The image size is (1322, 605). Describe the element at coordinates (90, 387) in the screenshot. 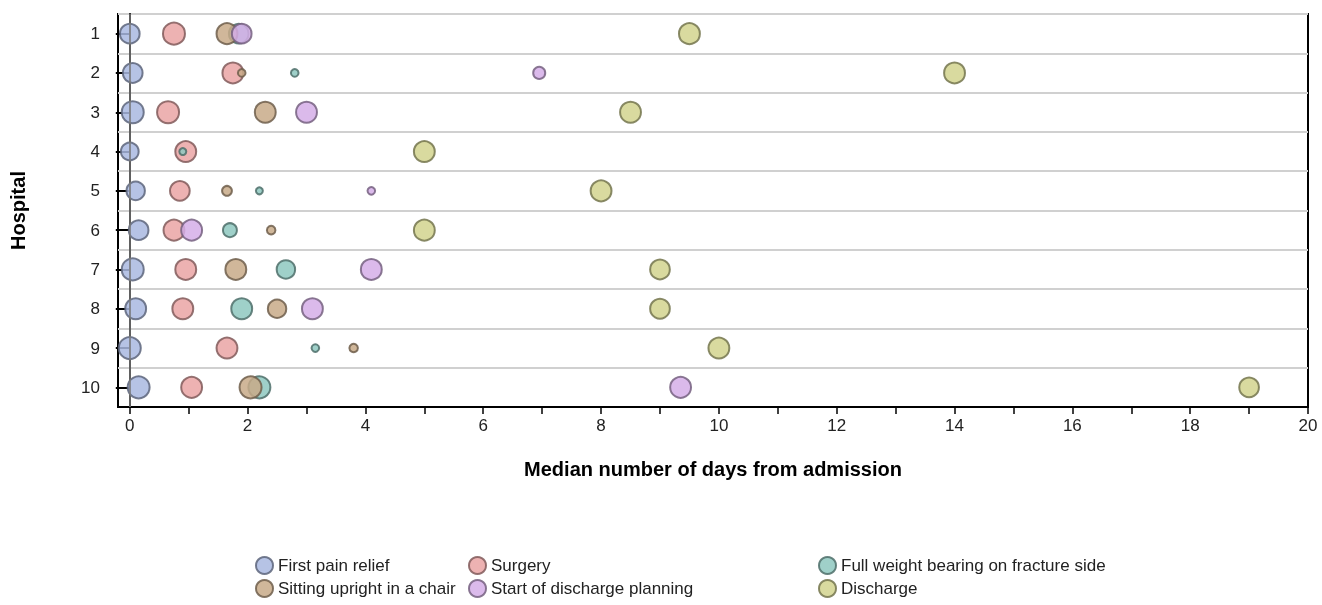

I see `y-tick-label: 10` at that location.